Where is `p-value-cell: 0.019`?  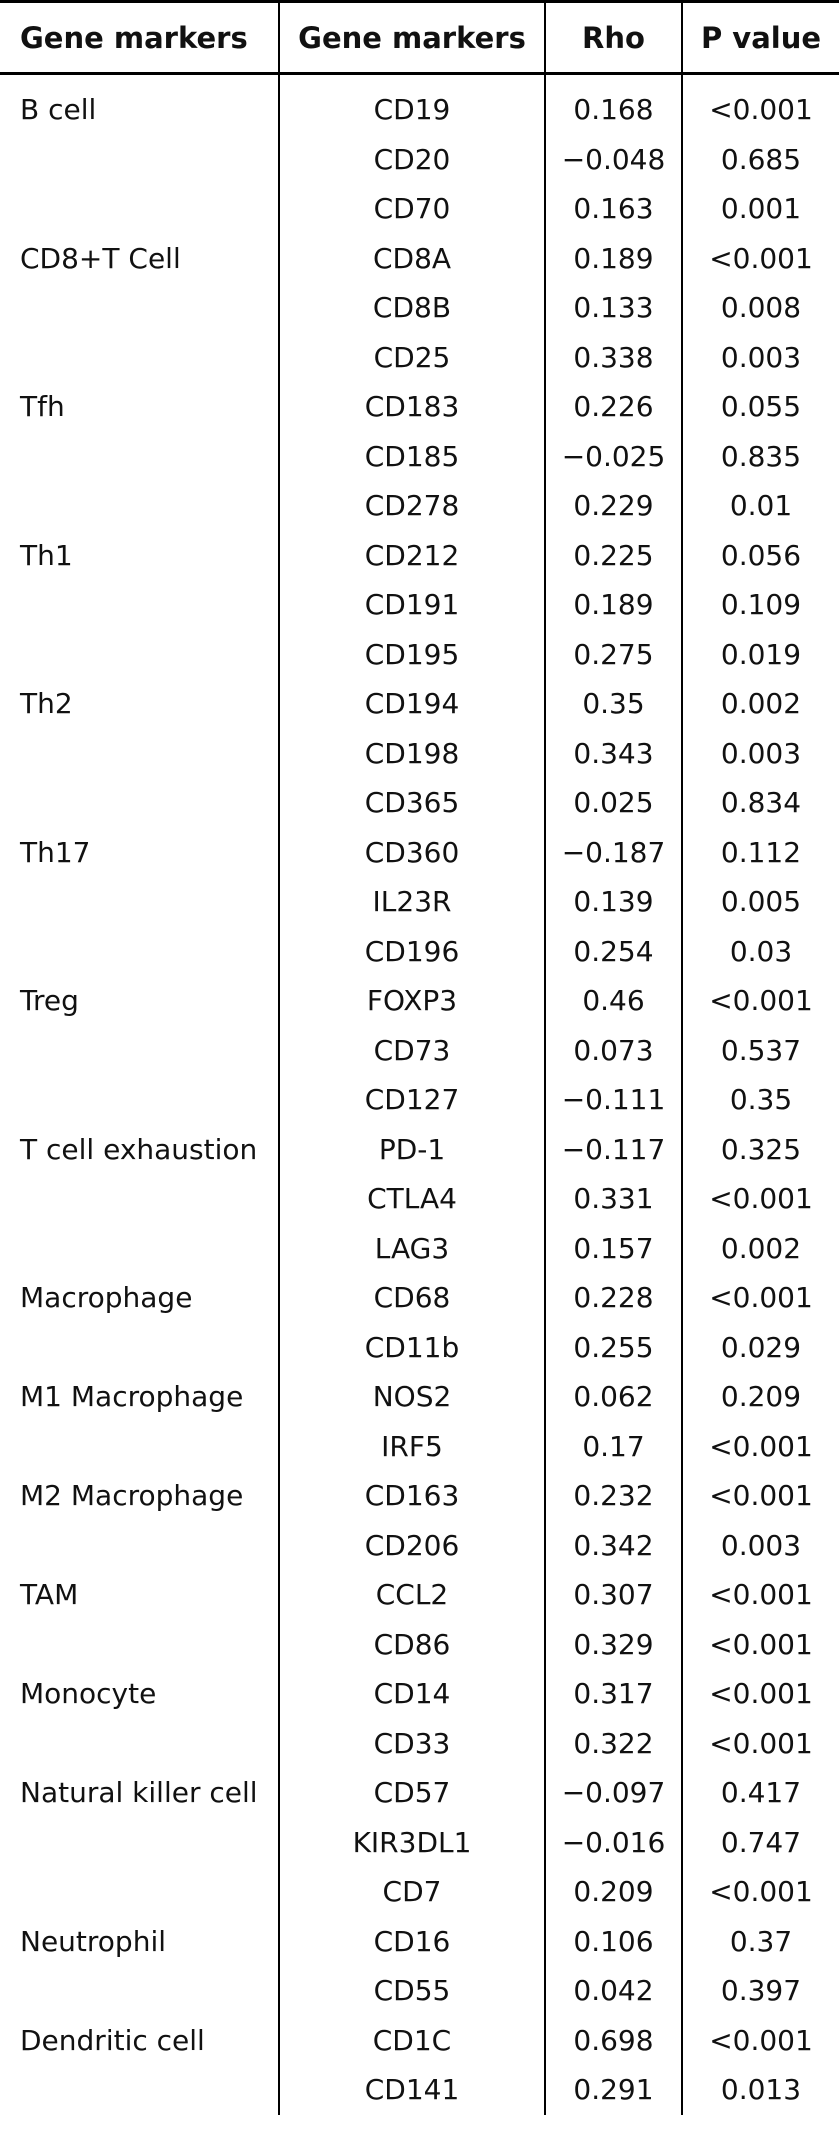 p-value-cell: 0.019 is located at coordinates (760, 654).